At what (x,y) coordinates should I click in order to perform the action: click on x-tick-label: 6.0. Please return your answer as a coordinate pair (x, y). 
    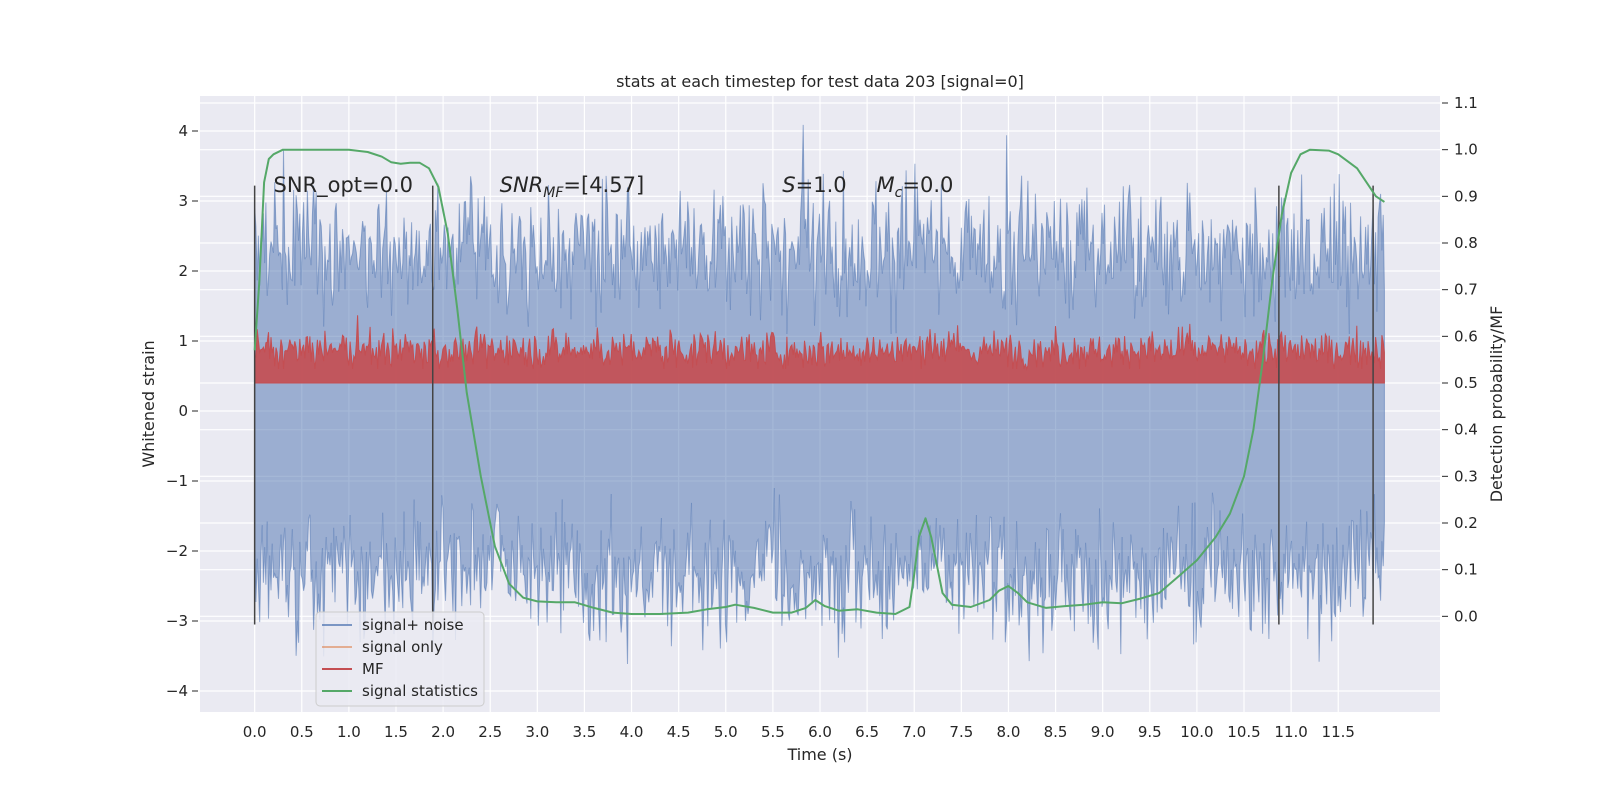
    Looking at the image, I should click on (820, 732).